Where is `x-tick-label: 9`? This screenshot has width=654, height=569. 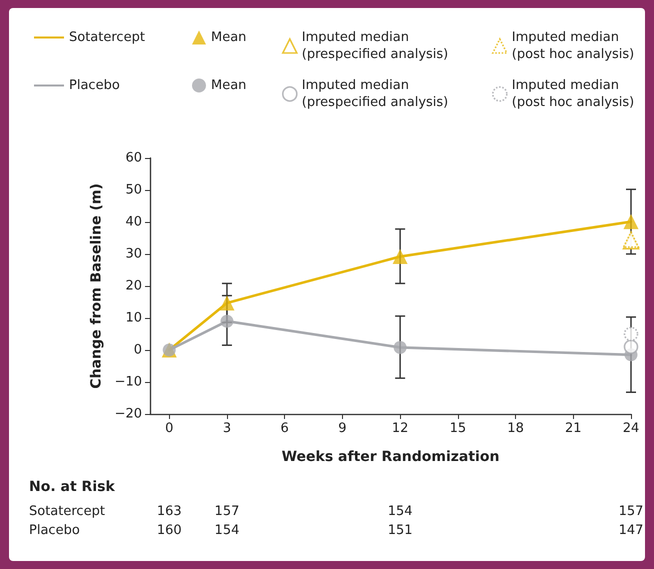
x-tick-label: 9 is located at coordinates (342, 428).